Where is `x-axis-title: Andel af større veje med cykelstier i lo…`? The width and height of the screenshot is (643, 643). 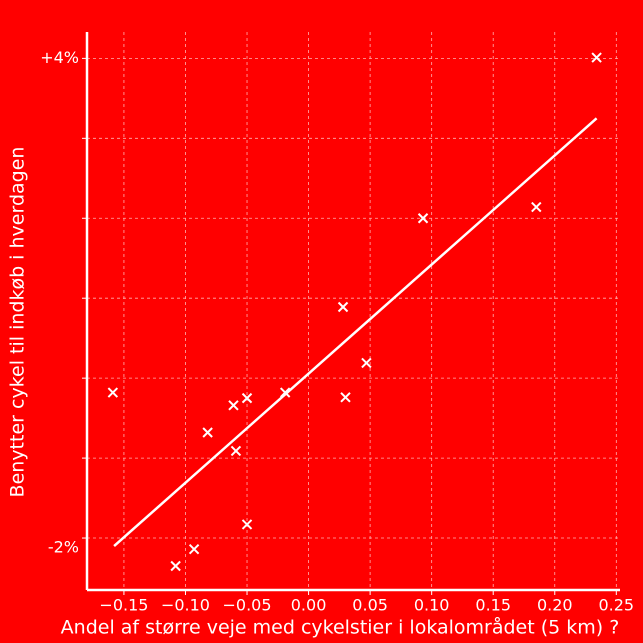 x-axis-title: Andel af større veje med cykelstier i lo… is located at coordinates (340, 627).